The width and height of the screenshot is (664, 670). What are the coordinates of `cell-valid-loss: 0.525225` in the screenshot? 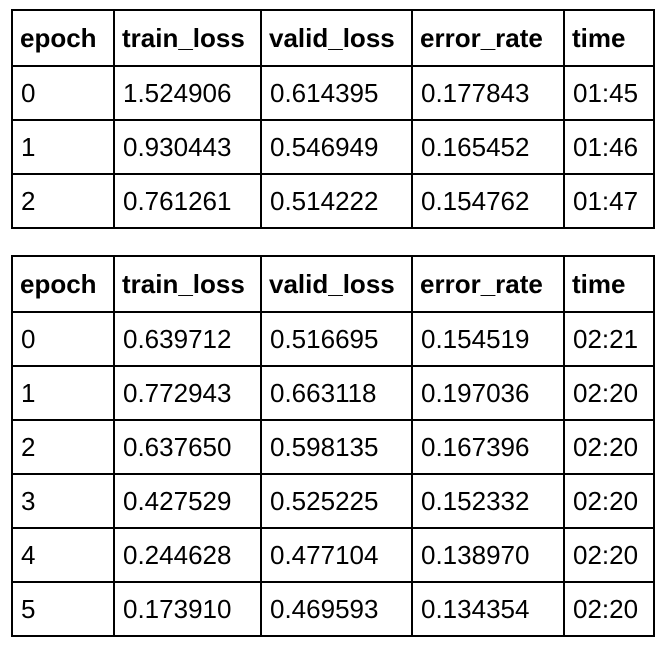 It's located at (336, 501).